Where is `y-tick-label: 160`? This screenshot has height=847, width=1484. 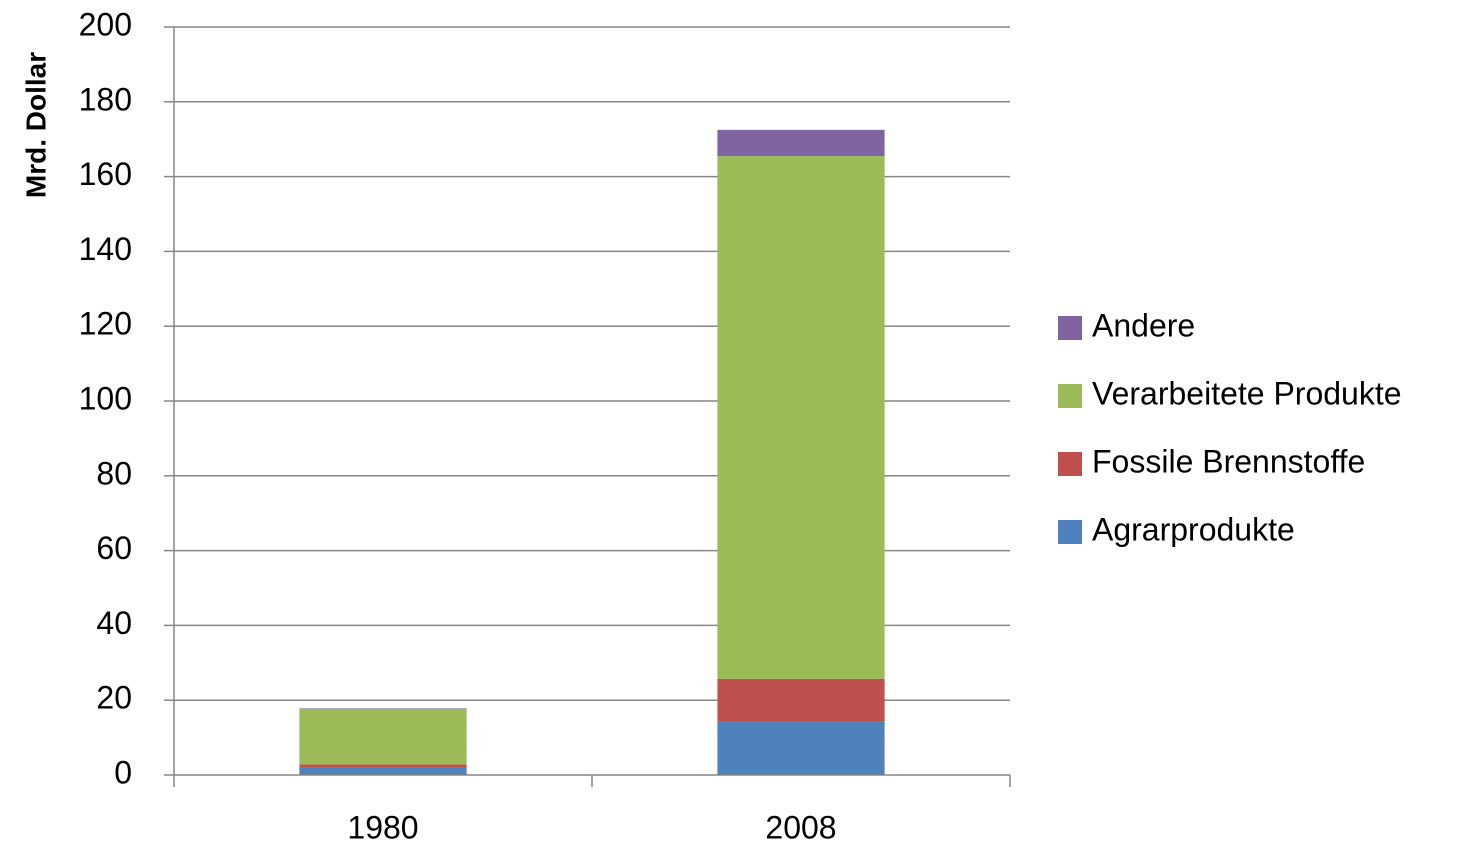 y-tick-label: 160 is located at coordinates (105, 174).